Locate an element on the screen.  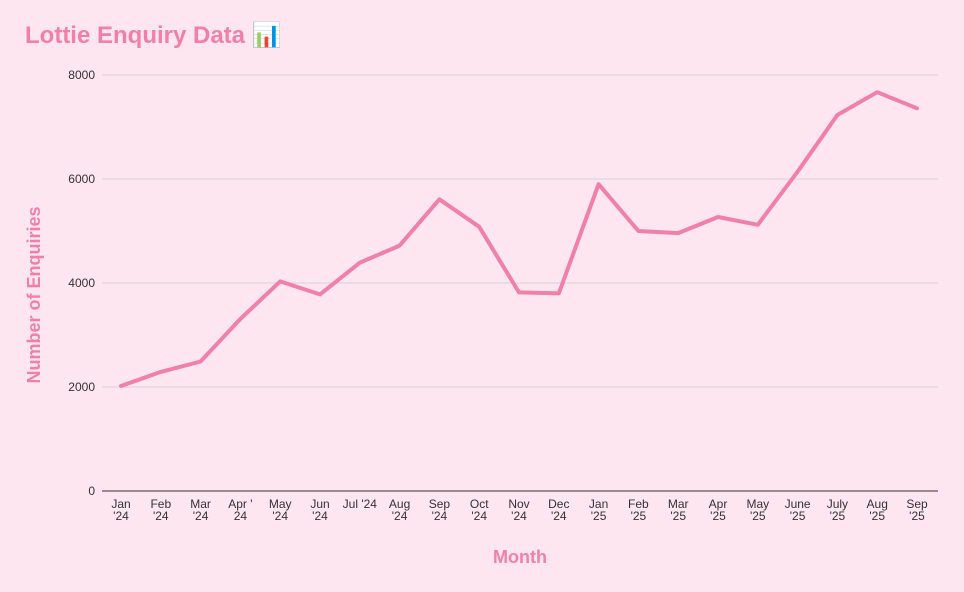
x-tick-label: Feb '24 is located at coordinates (160, 510).